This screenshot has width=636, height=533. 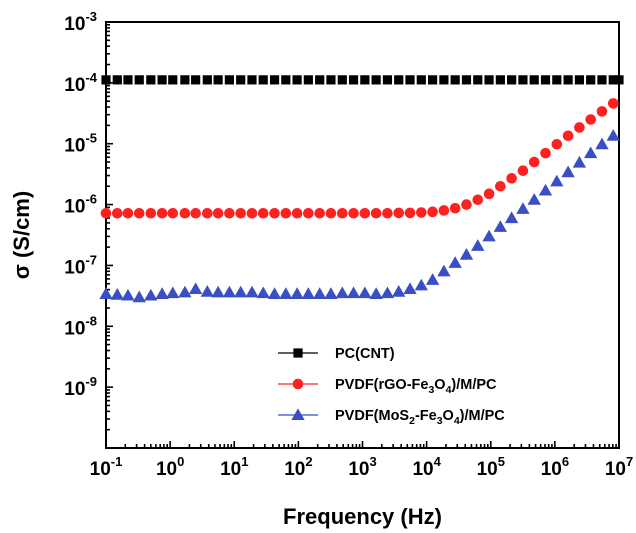 I want to click on y-tick-label: 10⁻⁷, so click(x=80, y=265).